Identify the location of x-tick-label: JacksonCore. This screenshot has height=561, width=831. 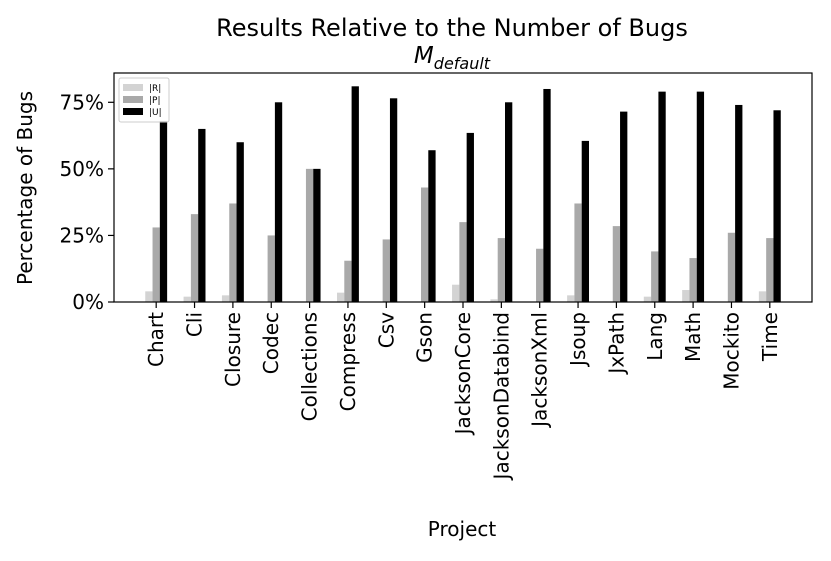
(463, 374).